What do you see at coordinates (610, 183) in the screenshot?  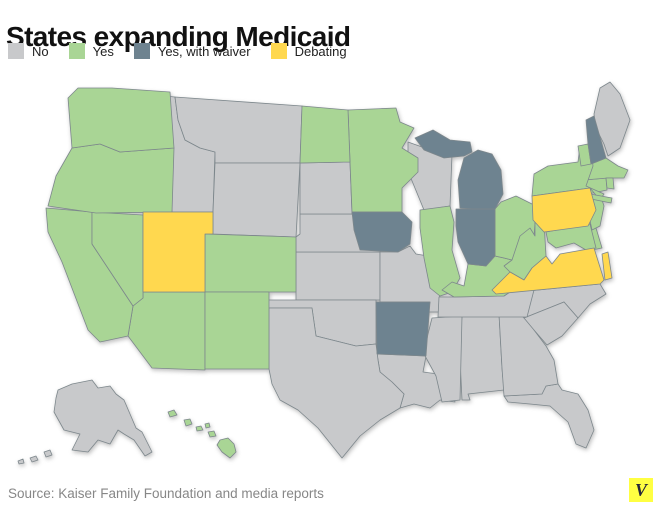 I see `state-ri` at bounding box center [610, 183].